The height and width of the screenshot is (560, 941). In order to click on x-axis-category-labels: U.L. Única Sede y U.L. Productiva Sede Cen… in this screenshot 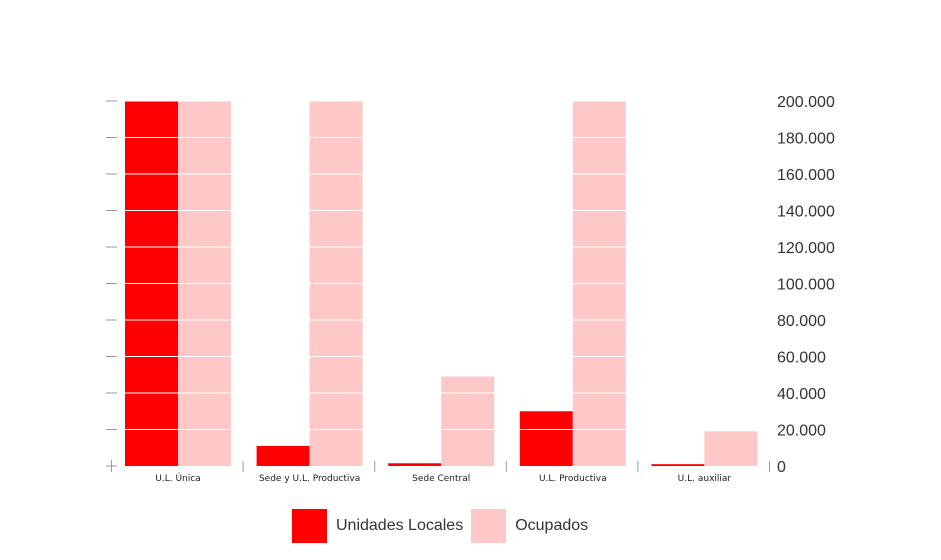, I will do `click(443, 478)`.